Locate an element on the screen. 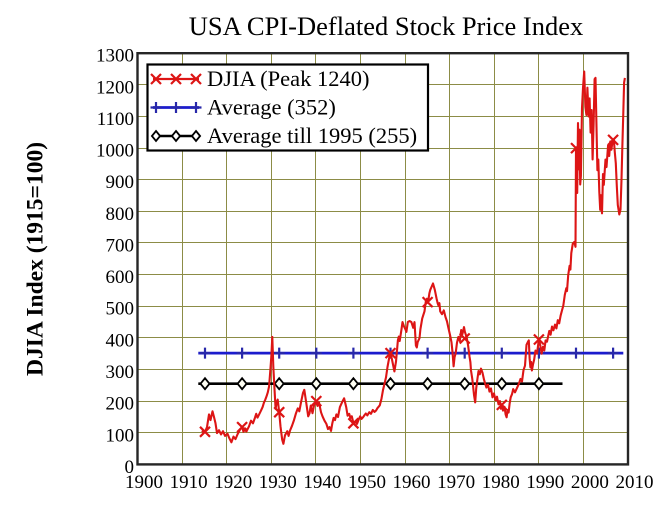  svg-text: 900 is located at coordinates (120, 182).